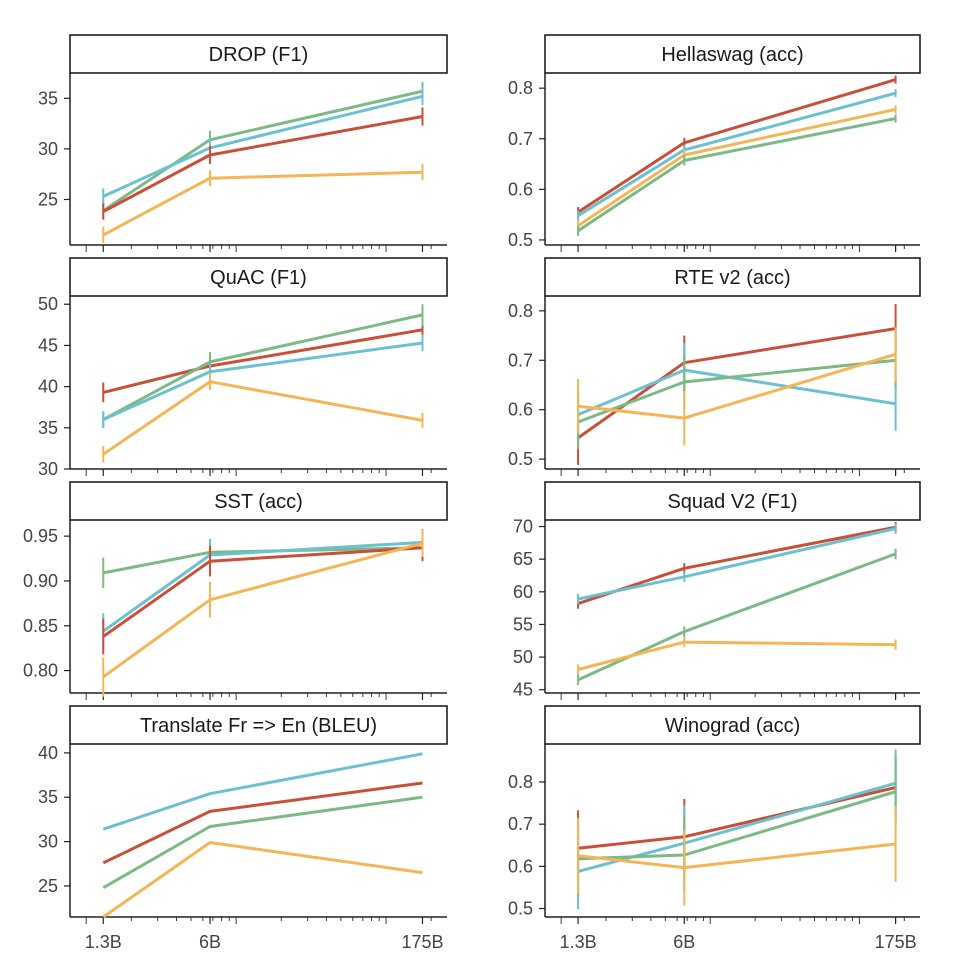 Image resolution: width=960 pixels, height=977 pixels. What do you see at coordinates (523, 624) in the screenshot?
I see `y-tick-label: 55` at bounding box center [523, 624].